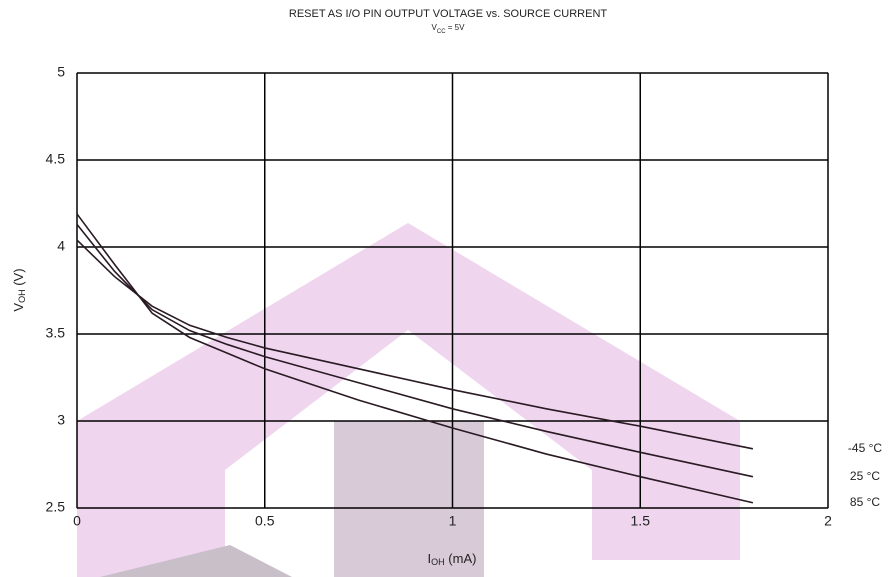 Image resolution: width=894 pixels, height=577 pixels. I want to click on label-part: = 5V, so click(456, 27).